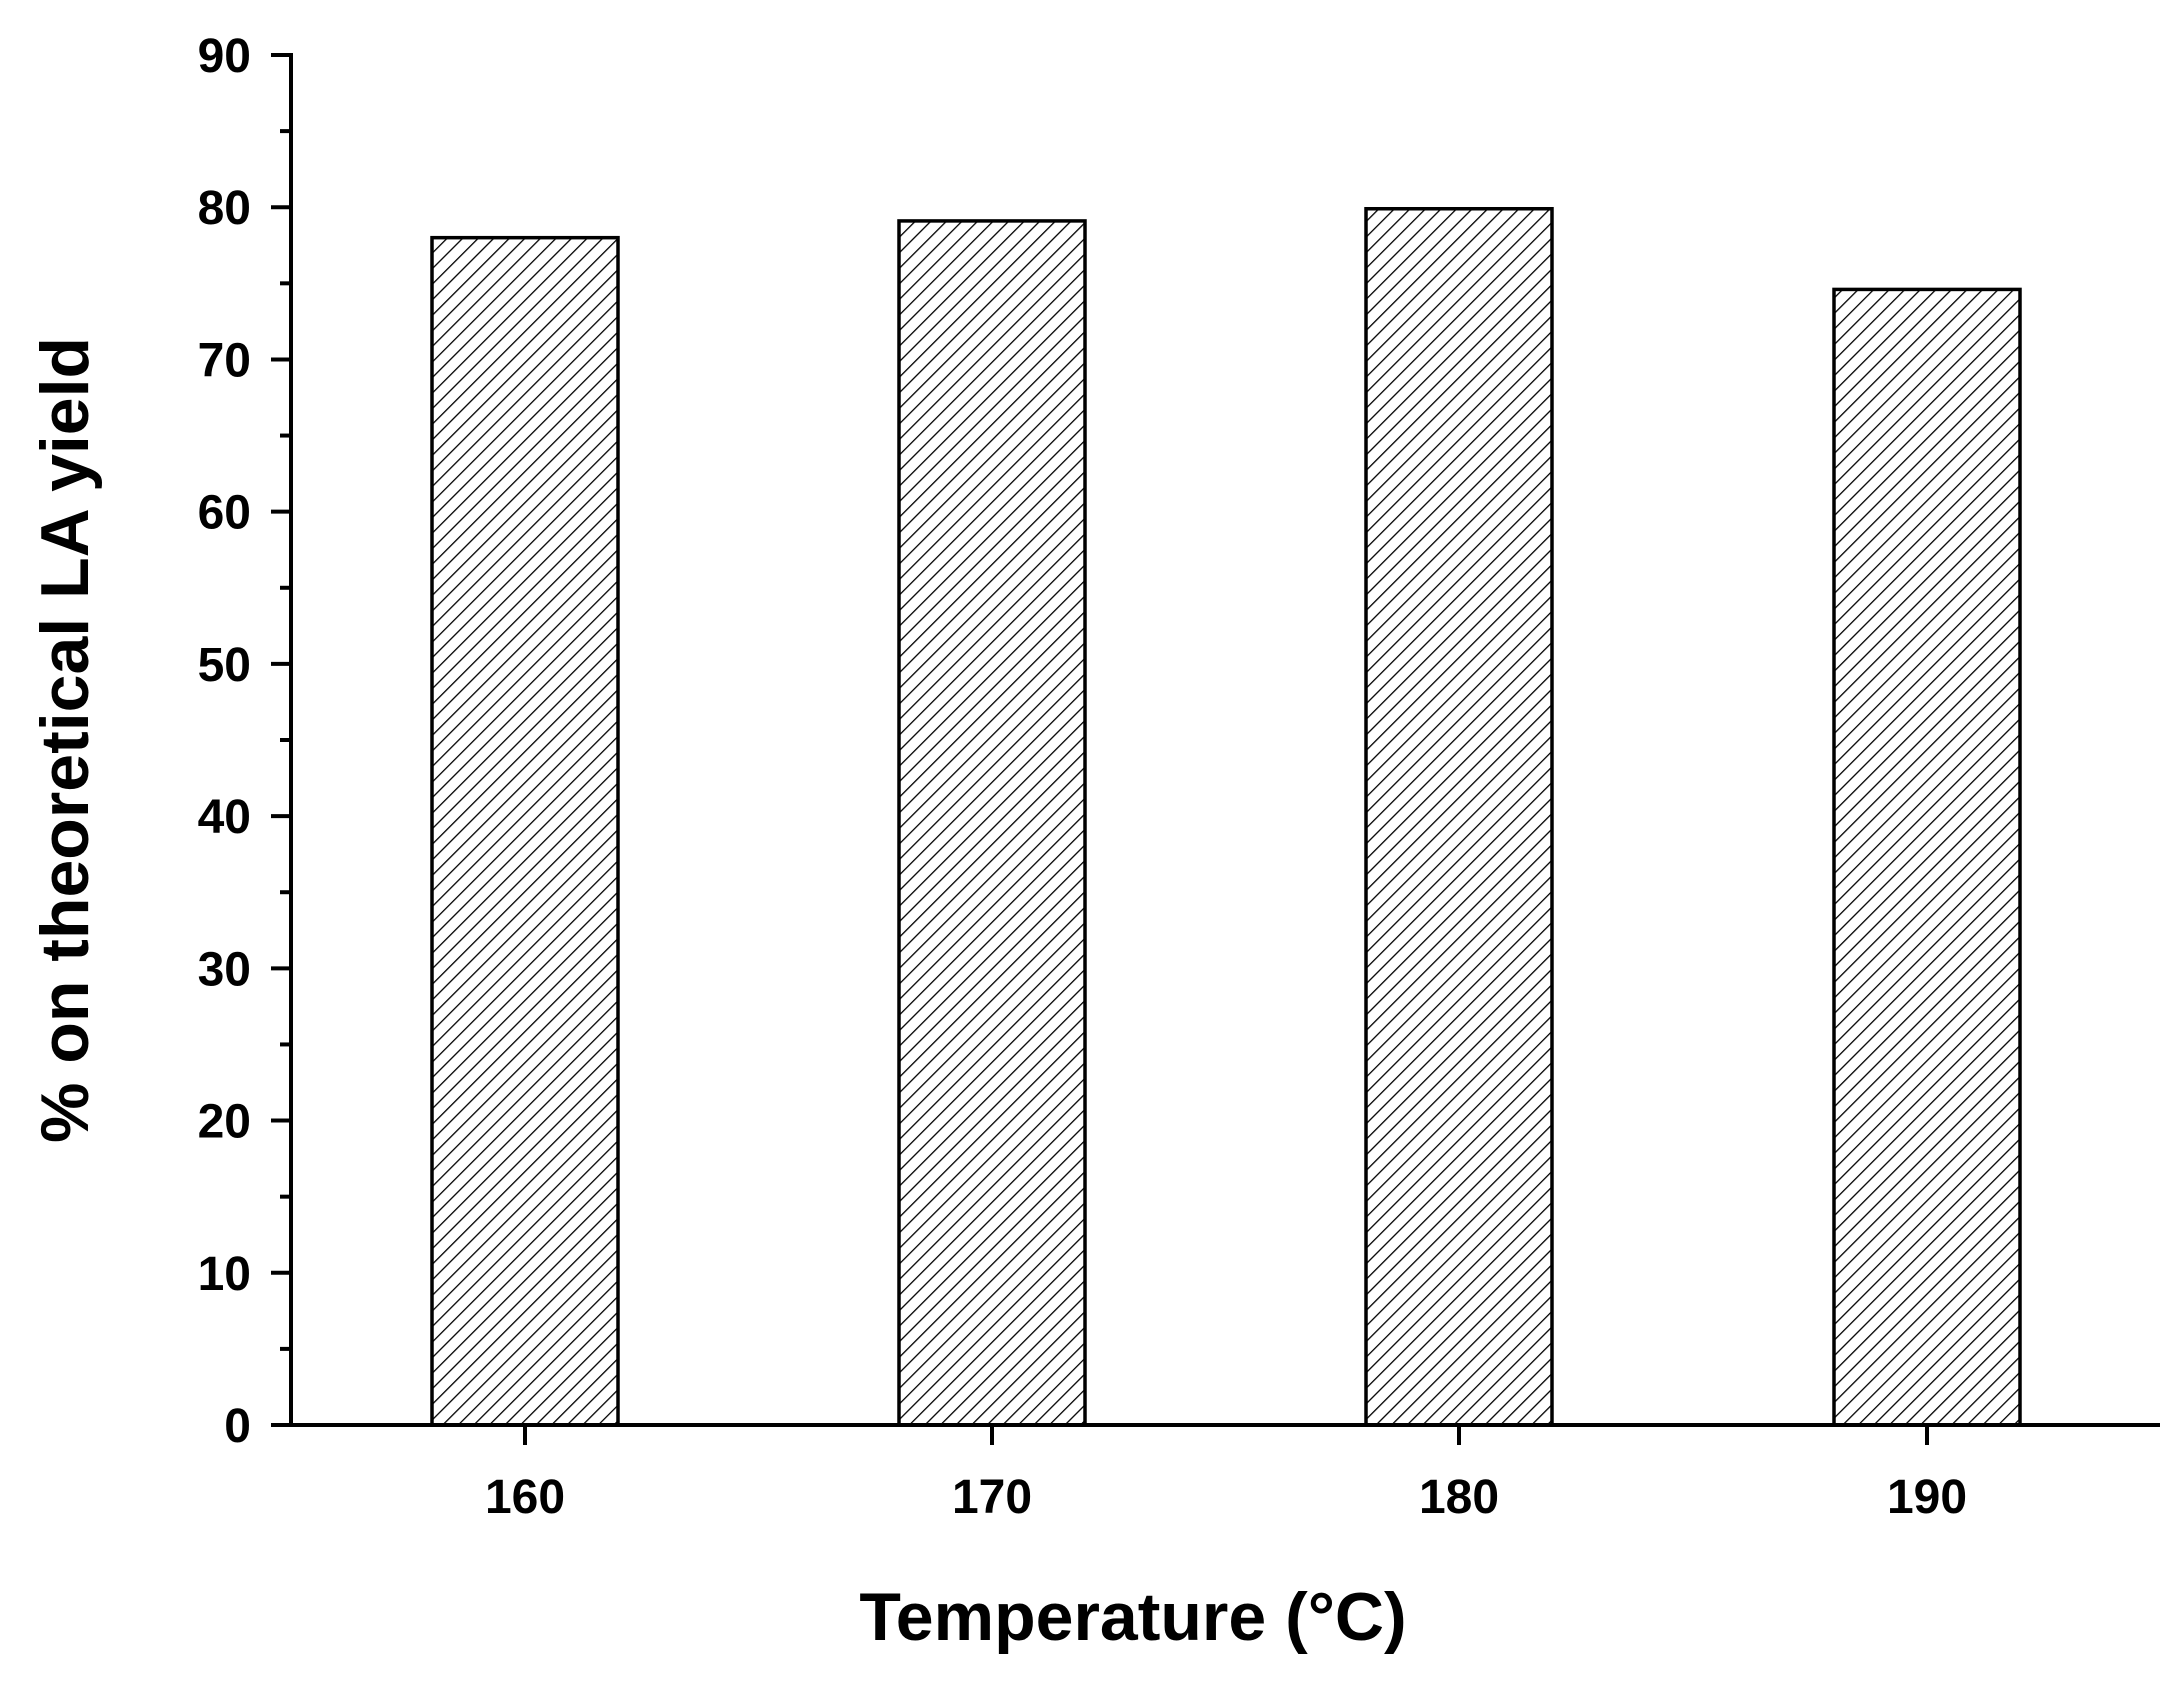 The image size is (2182, 1686). What do you see at coordinates (237, 1426) in the screenshot?
I see `y-tick-label: 0` at bounding box center [237, 1426].